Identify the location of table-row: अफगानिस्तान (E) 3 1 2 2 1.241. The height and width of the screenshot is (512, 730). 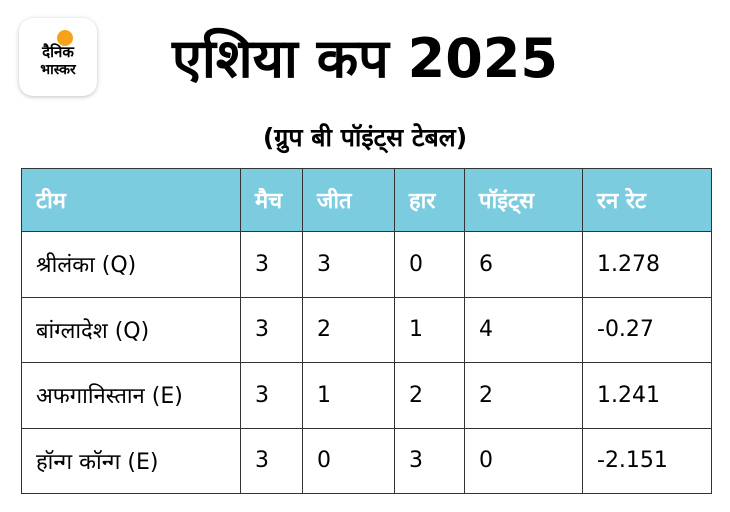
(366, 395).